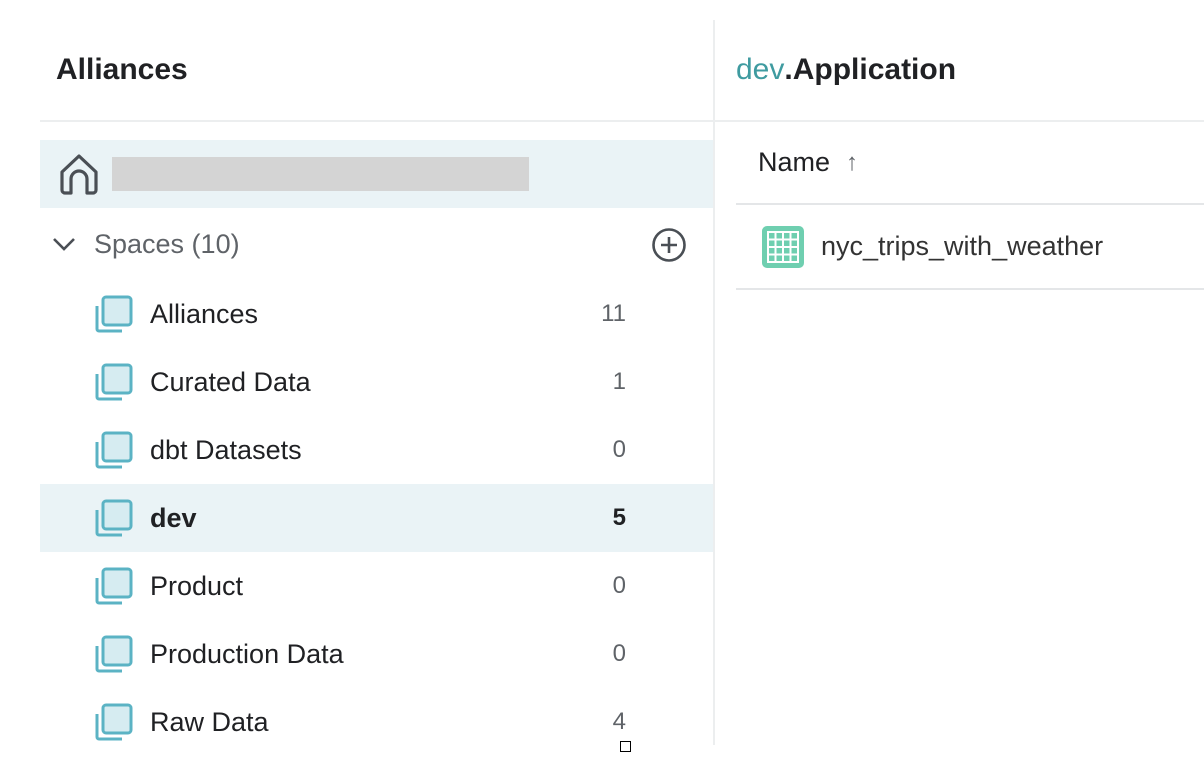 This screenshot has width=1204, height=770. Describe the element at coordinates (794, 162) in the screenshot. I see `column-header-label: Name` at that location.